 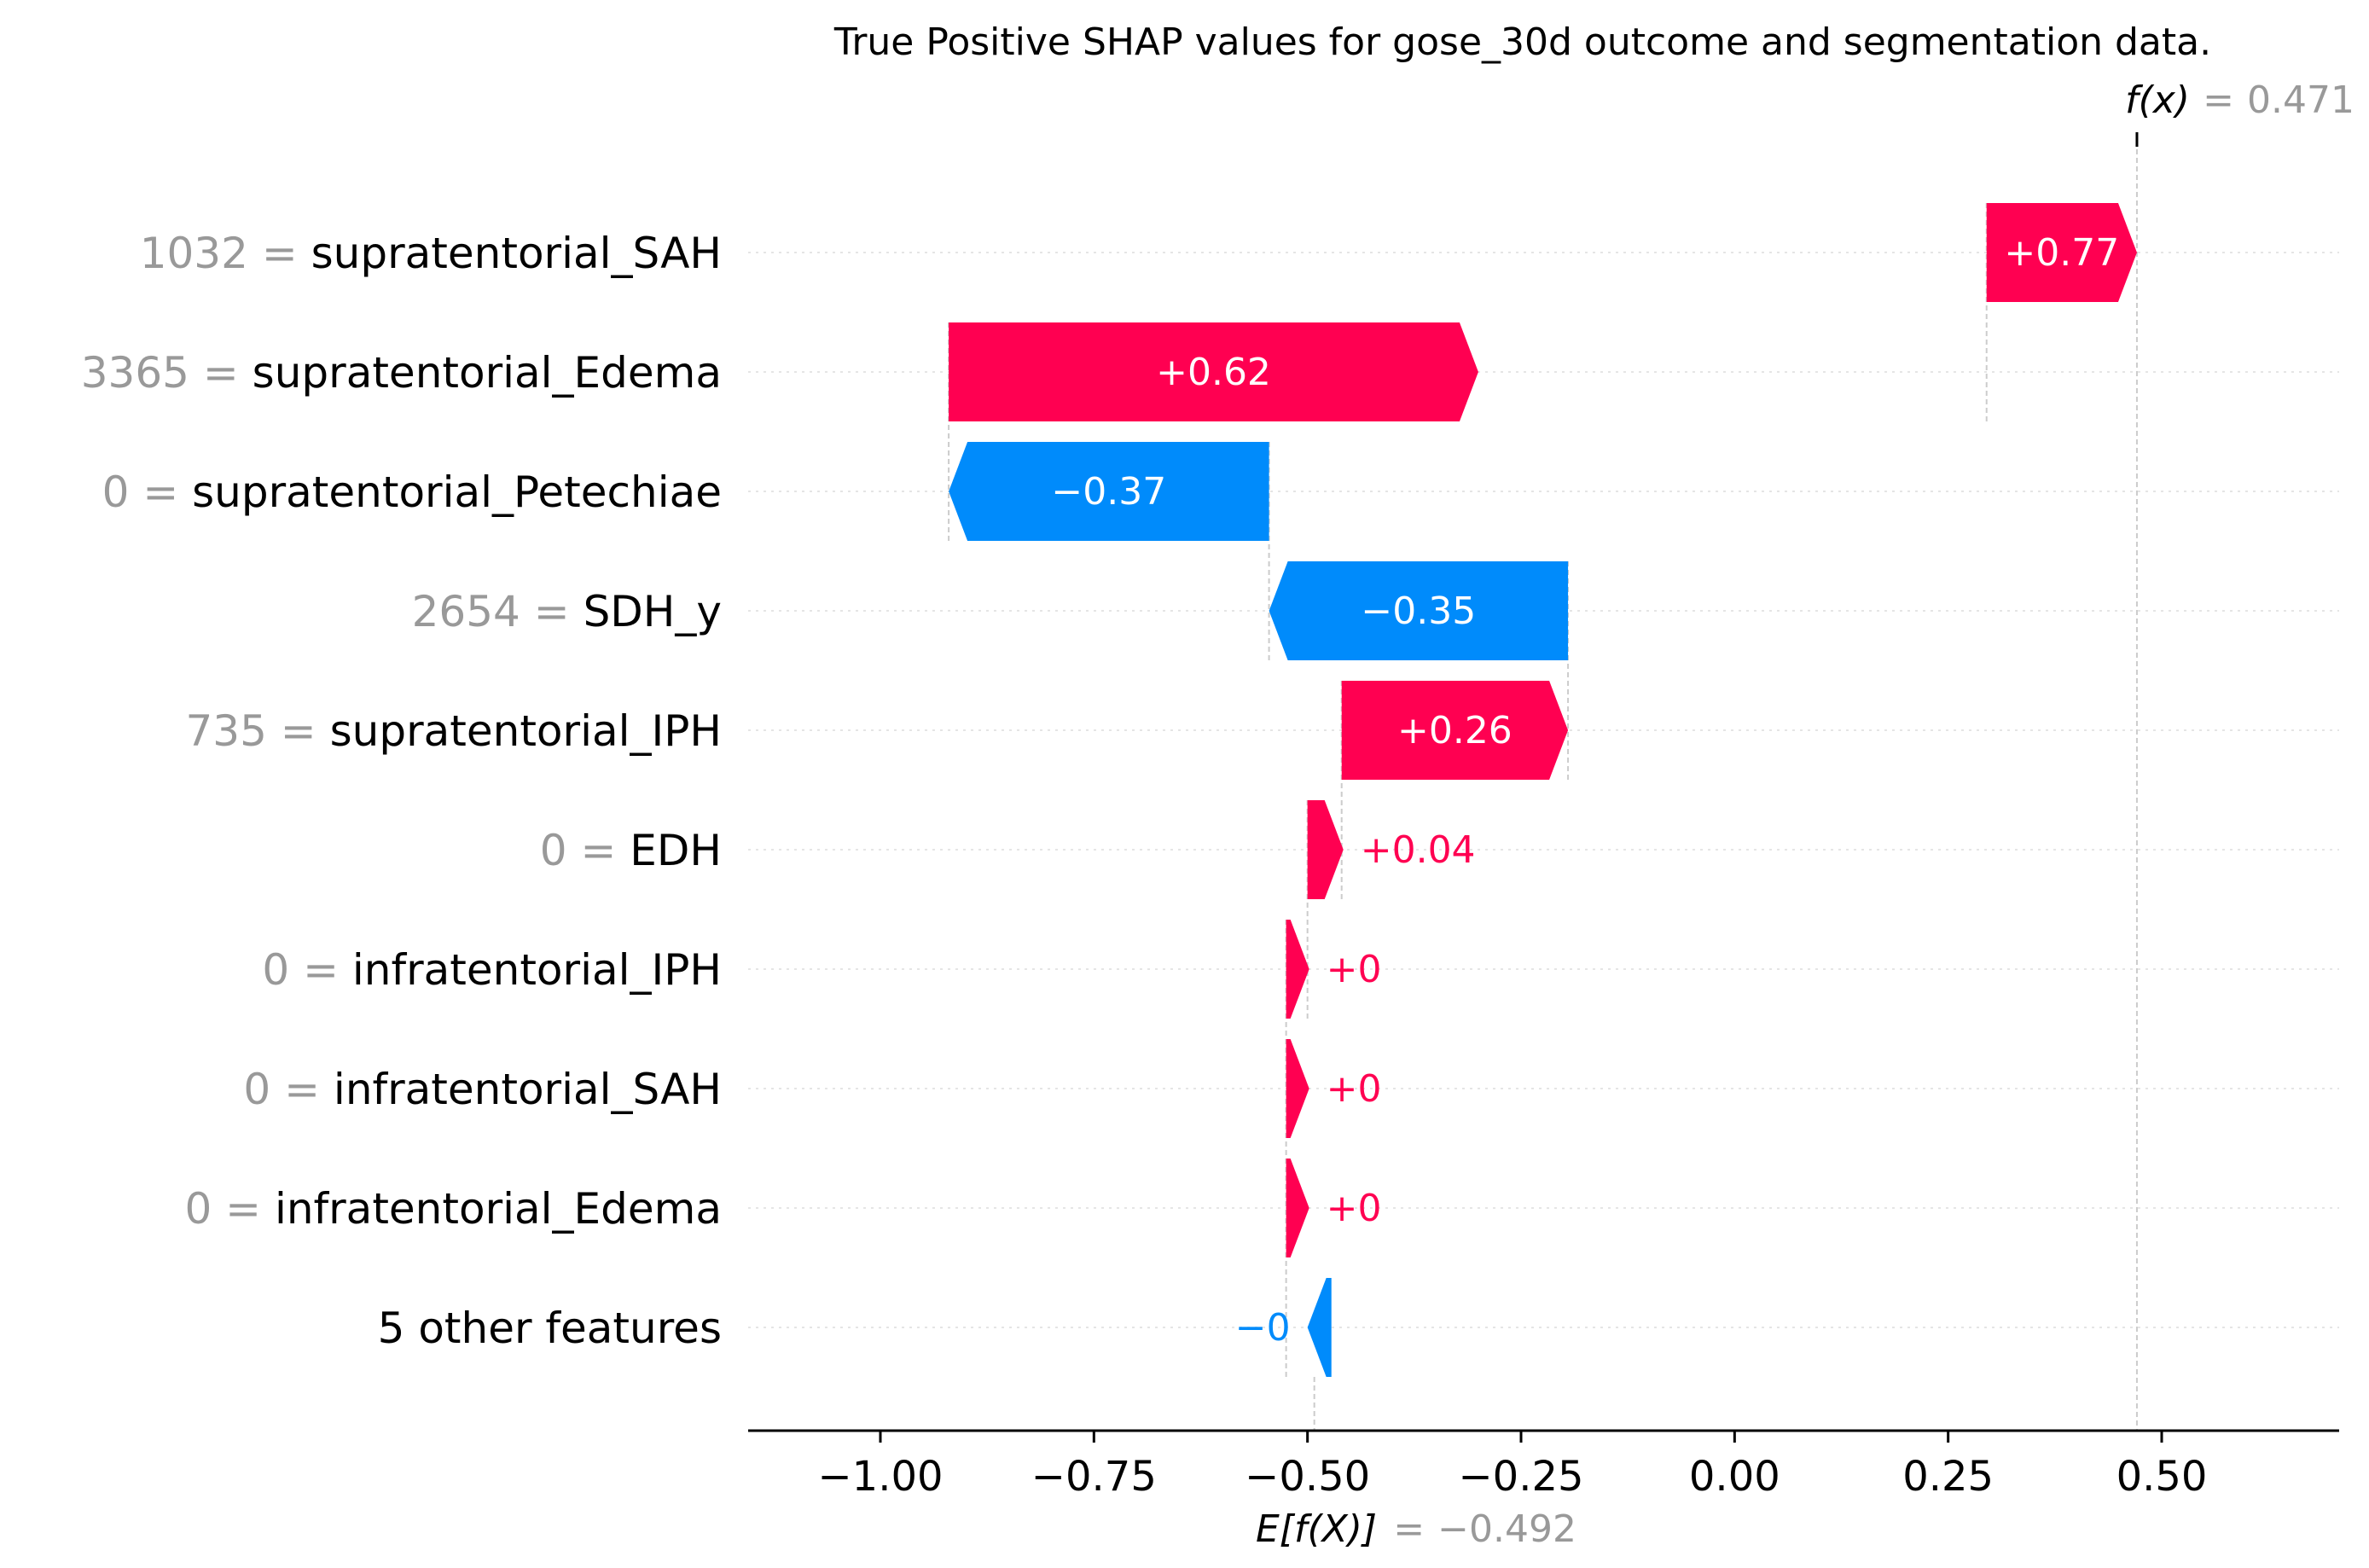 What do you see at coordinates (167, 373) in the screenshot?
I see `feature-value: 3365 =` at bounding box center [167, 373].